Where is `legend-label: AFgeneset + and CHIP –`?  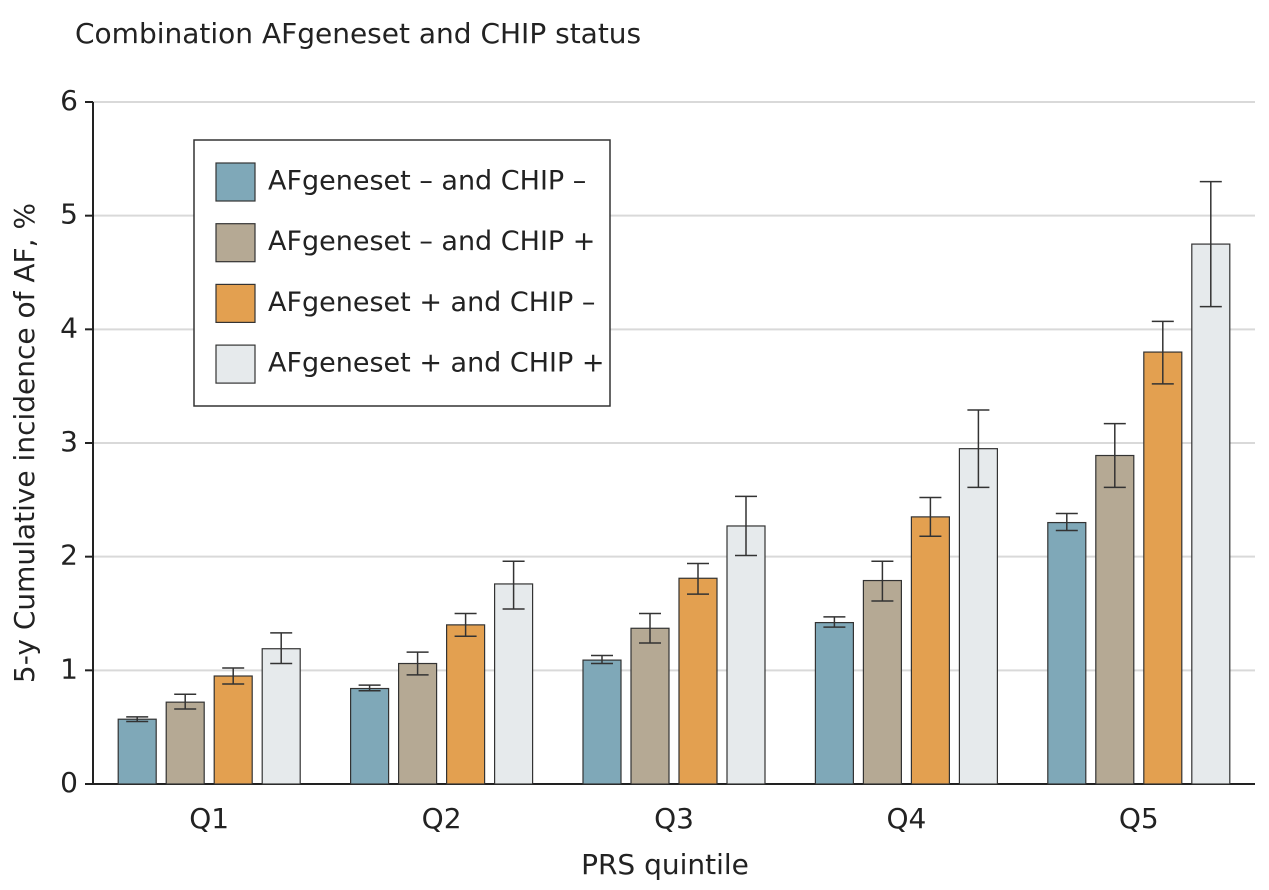 legend-label: AFgeneset + and CHIP – is located at coordinates (431, 302).